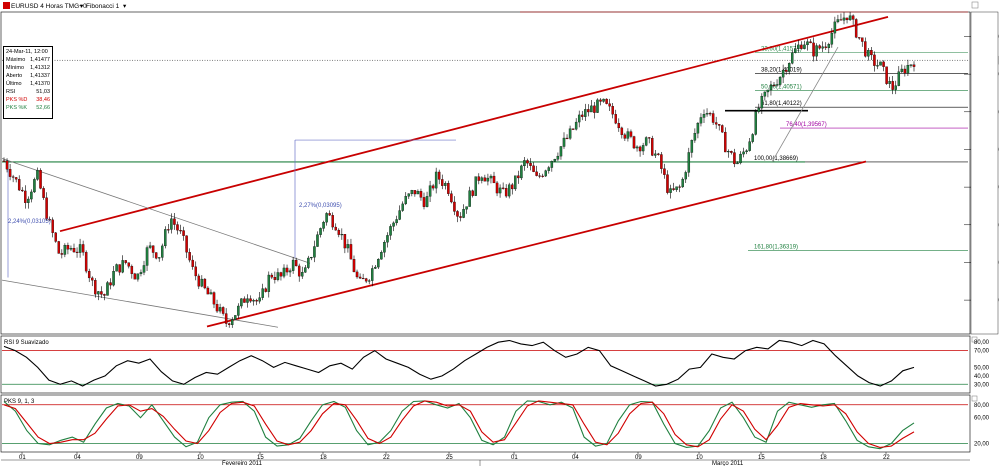 This screenshot has width=1000, height=466. I want to click on pane-controls, so click(975, 201).